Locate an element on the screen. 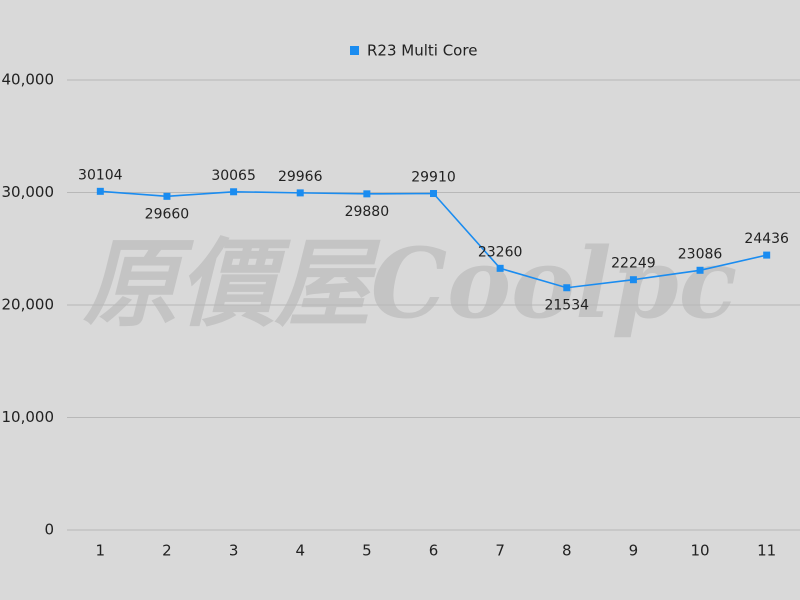  data-label: 23260 is located at coordinates (500, 252).